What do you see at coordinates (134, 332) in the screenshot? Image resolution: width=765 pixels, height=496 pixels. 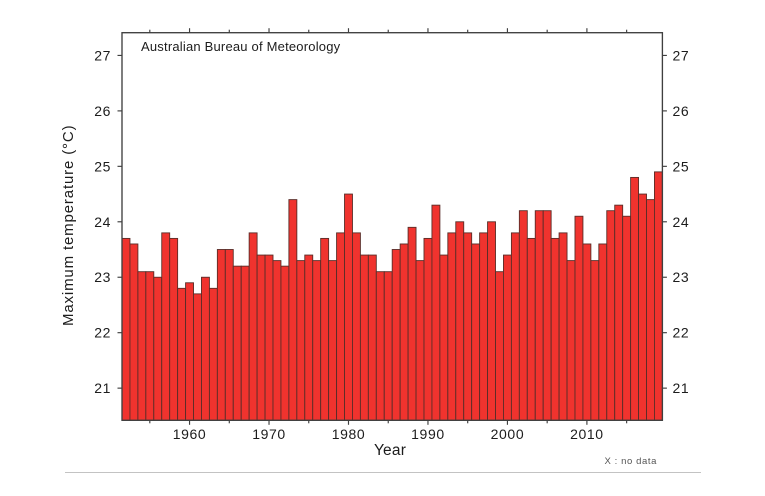 I see `bar-1953` at bounding box center [134, 332].